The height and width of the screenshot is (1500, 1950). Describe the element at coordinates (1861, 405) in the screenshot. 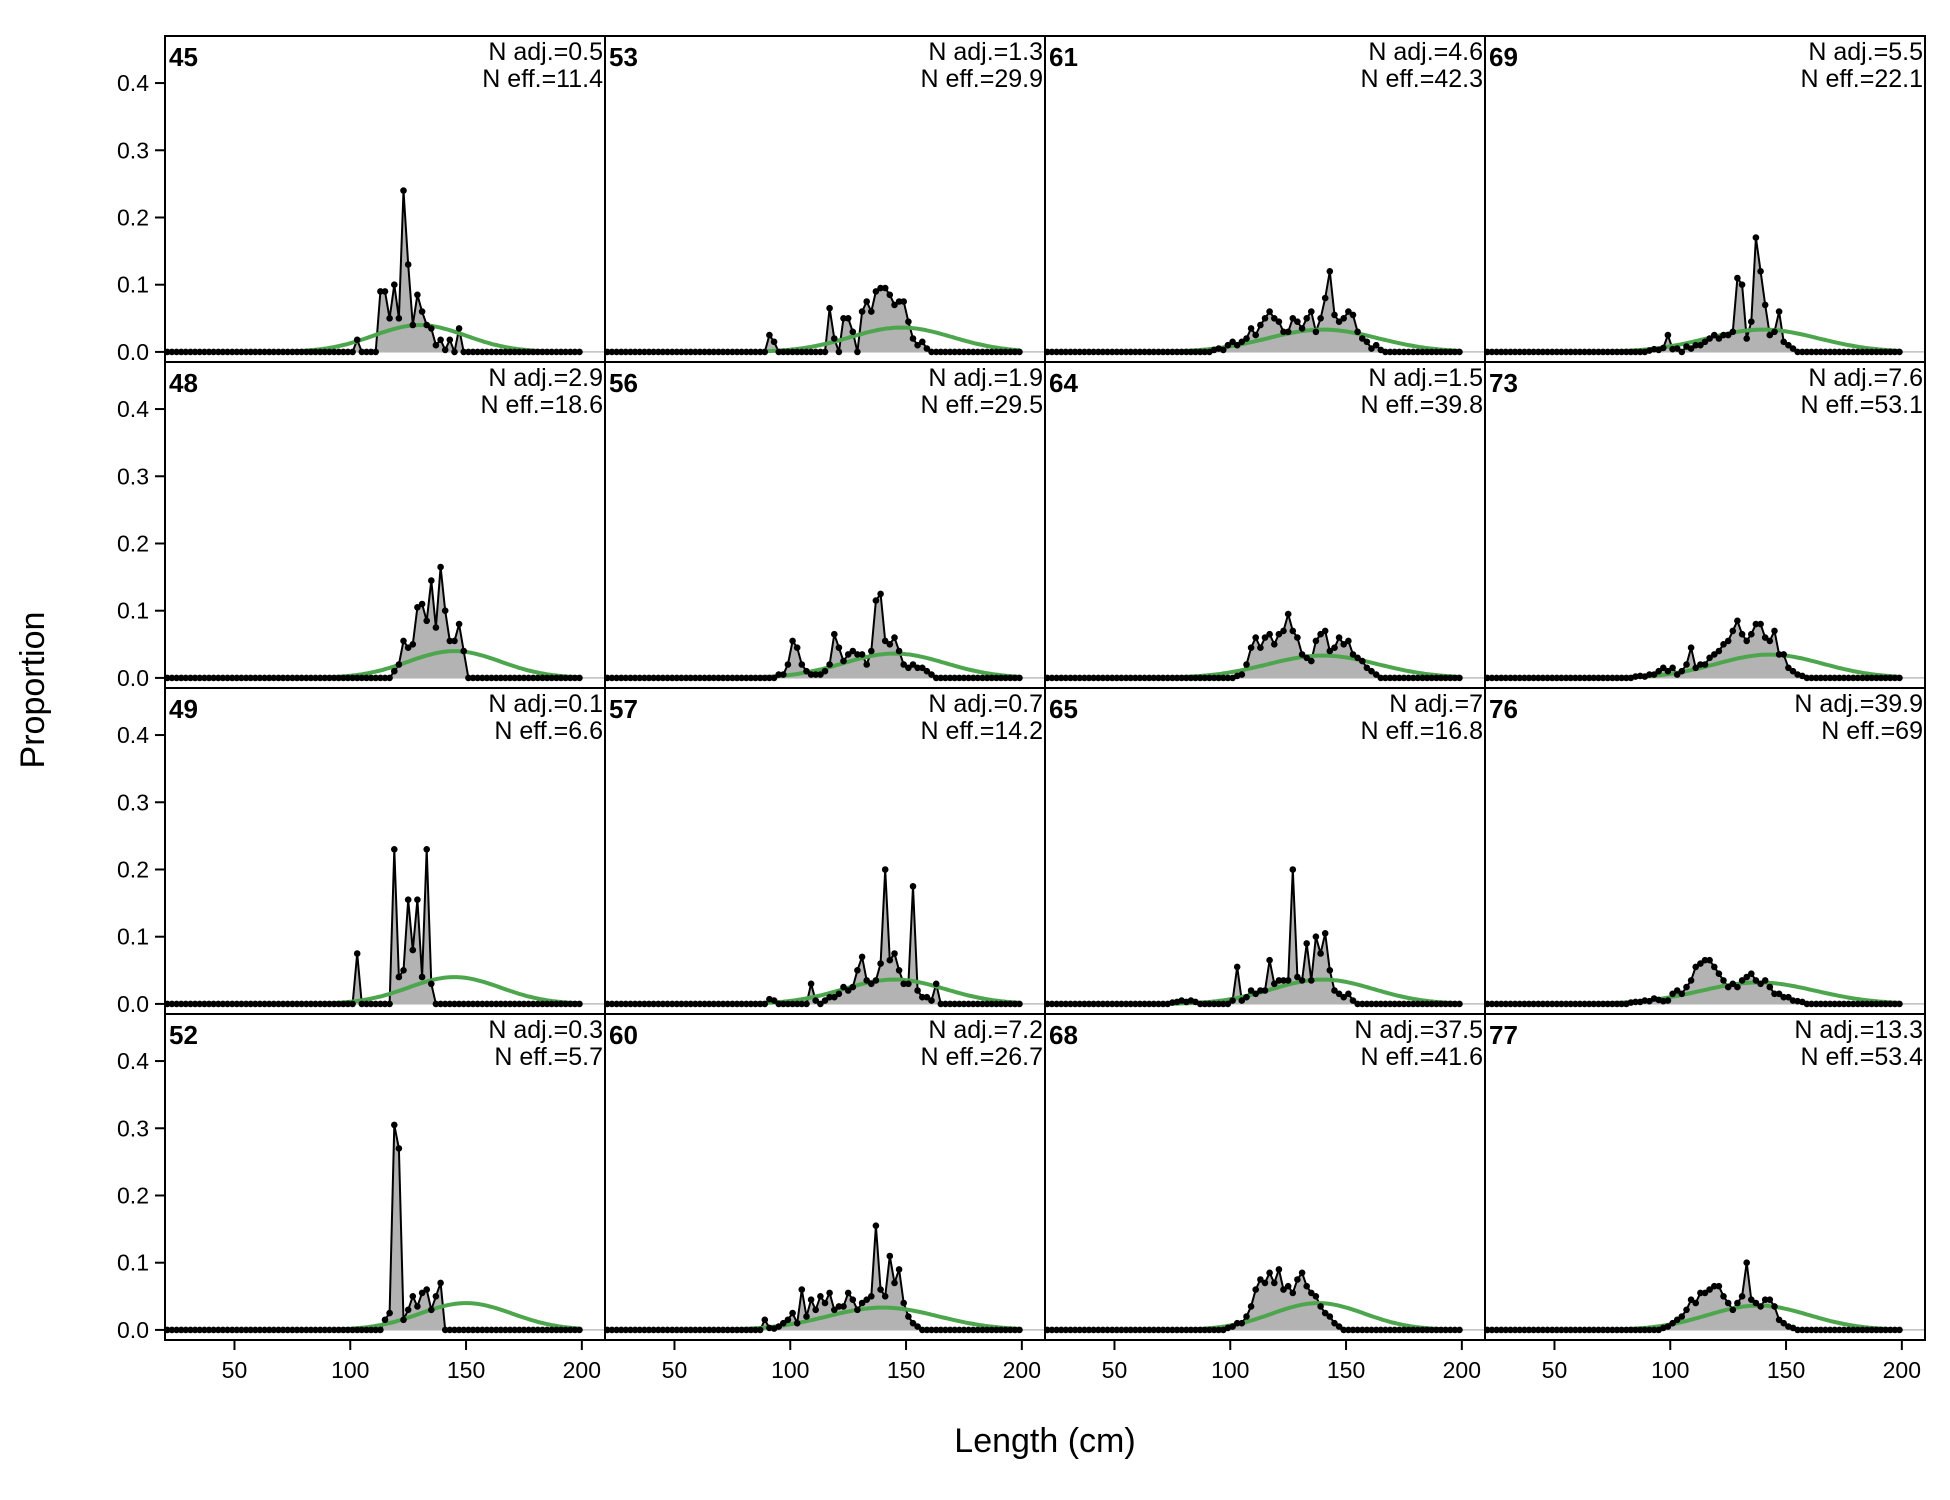

I see `n-eff-label: N eff.=53.1` at that location.